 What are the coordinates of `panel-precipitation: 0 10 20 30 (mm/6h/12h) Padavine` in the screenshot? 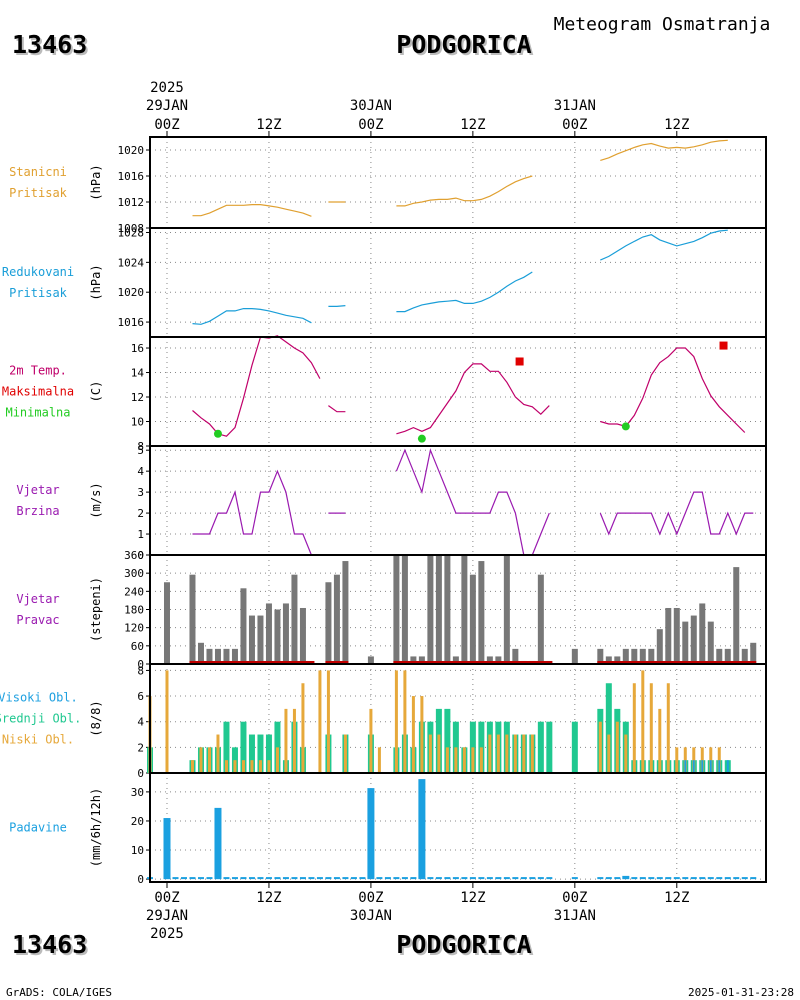 It's located at (388, 829).